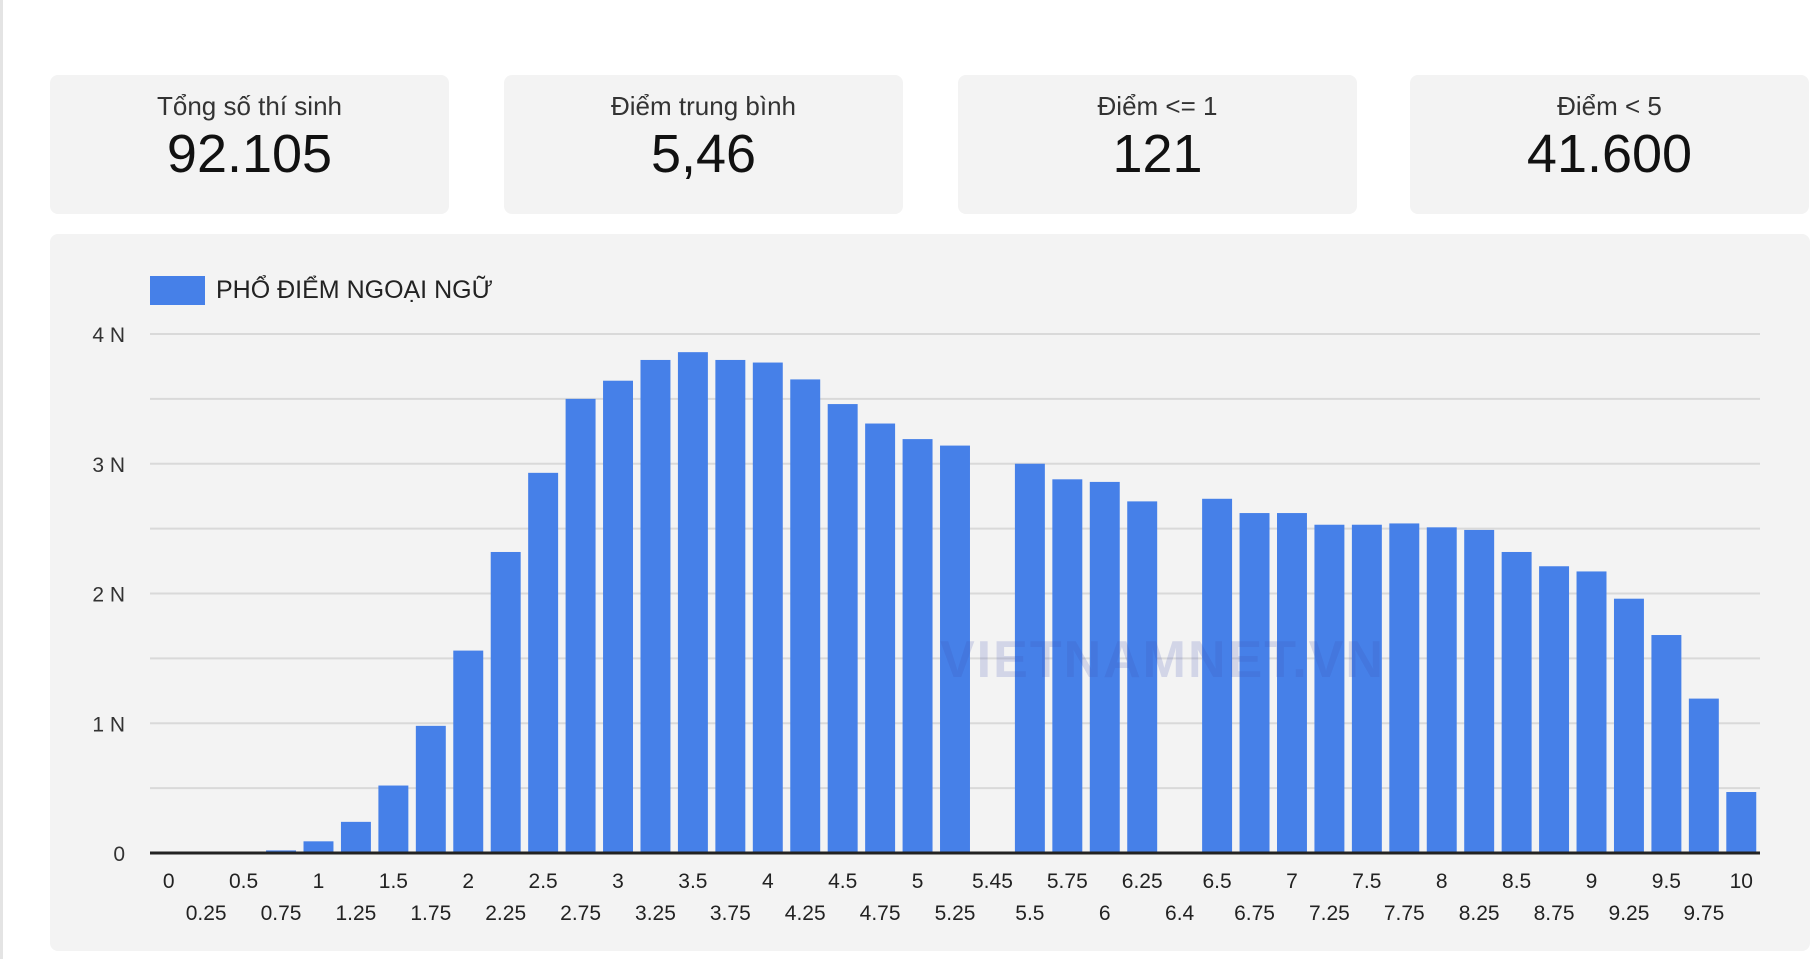 This screenshot has height=959, width=1814. Describe the element at coordinates (1703, 775) in the screenshot. I see `bar-9.75` at that location.